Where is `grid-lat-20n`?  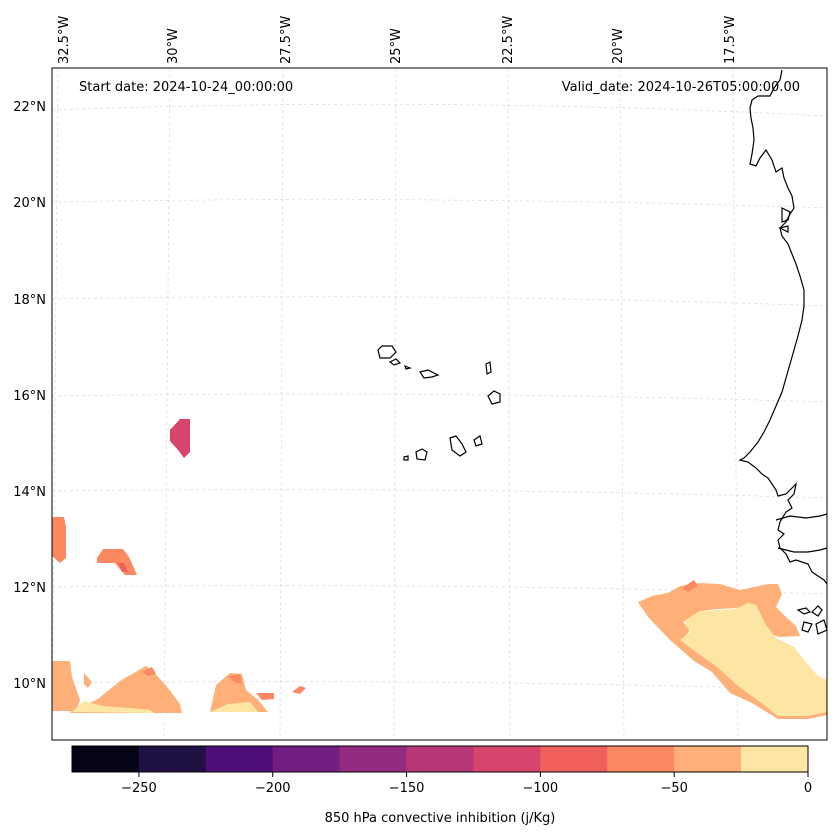
grid-lat-20n is located at coordinates (439, 204).